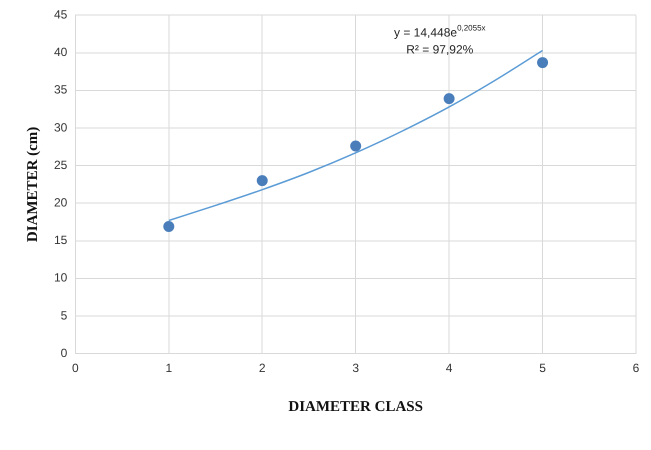 Image resolution: width=651 pixels, height=450 pixels. I want to click on x-axis-title: DIAMETER CLASS, so click(355, 406).